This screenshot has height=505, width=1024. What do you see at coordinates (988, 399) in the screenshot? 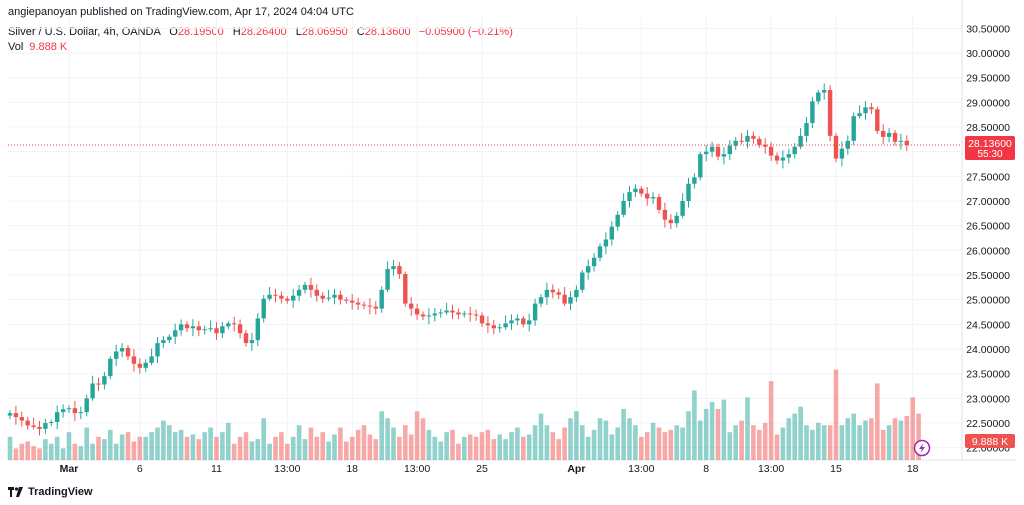
I see `price-tick-label: 23.00000` at bounding box center [988, 399].